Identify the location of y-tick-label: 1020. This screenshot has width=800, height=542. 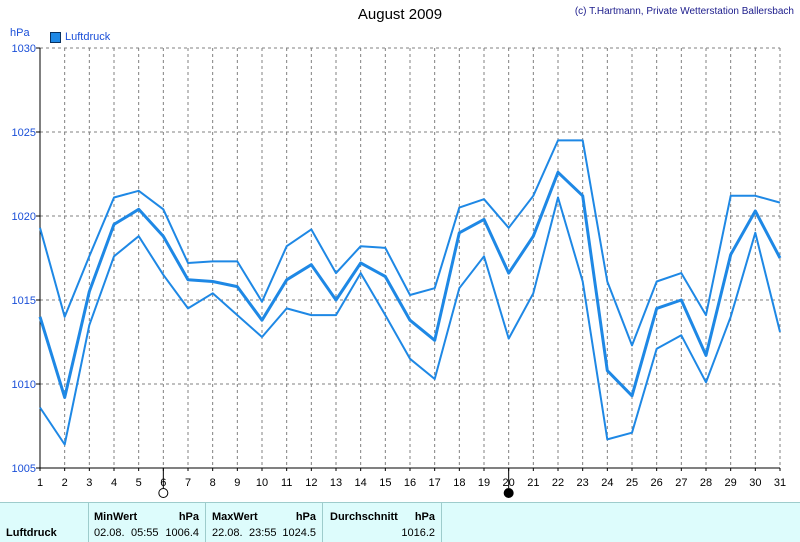
(24, 217).